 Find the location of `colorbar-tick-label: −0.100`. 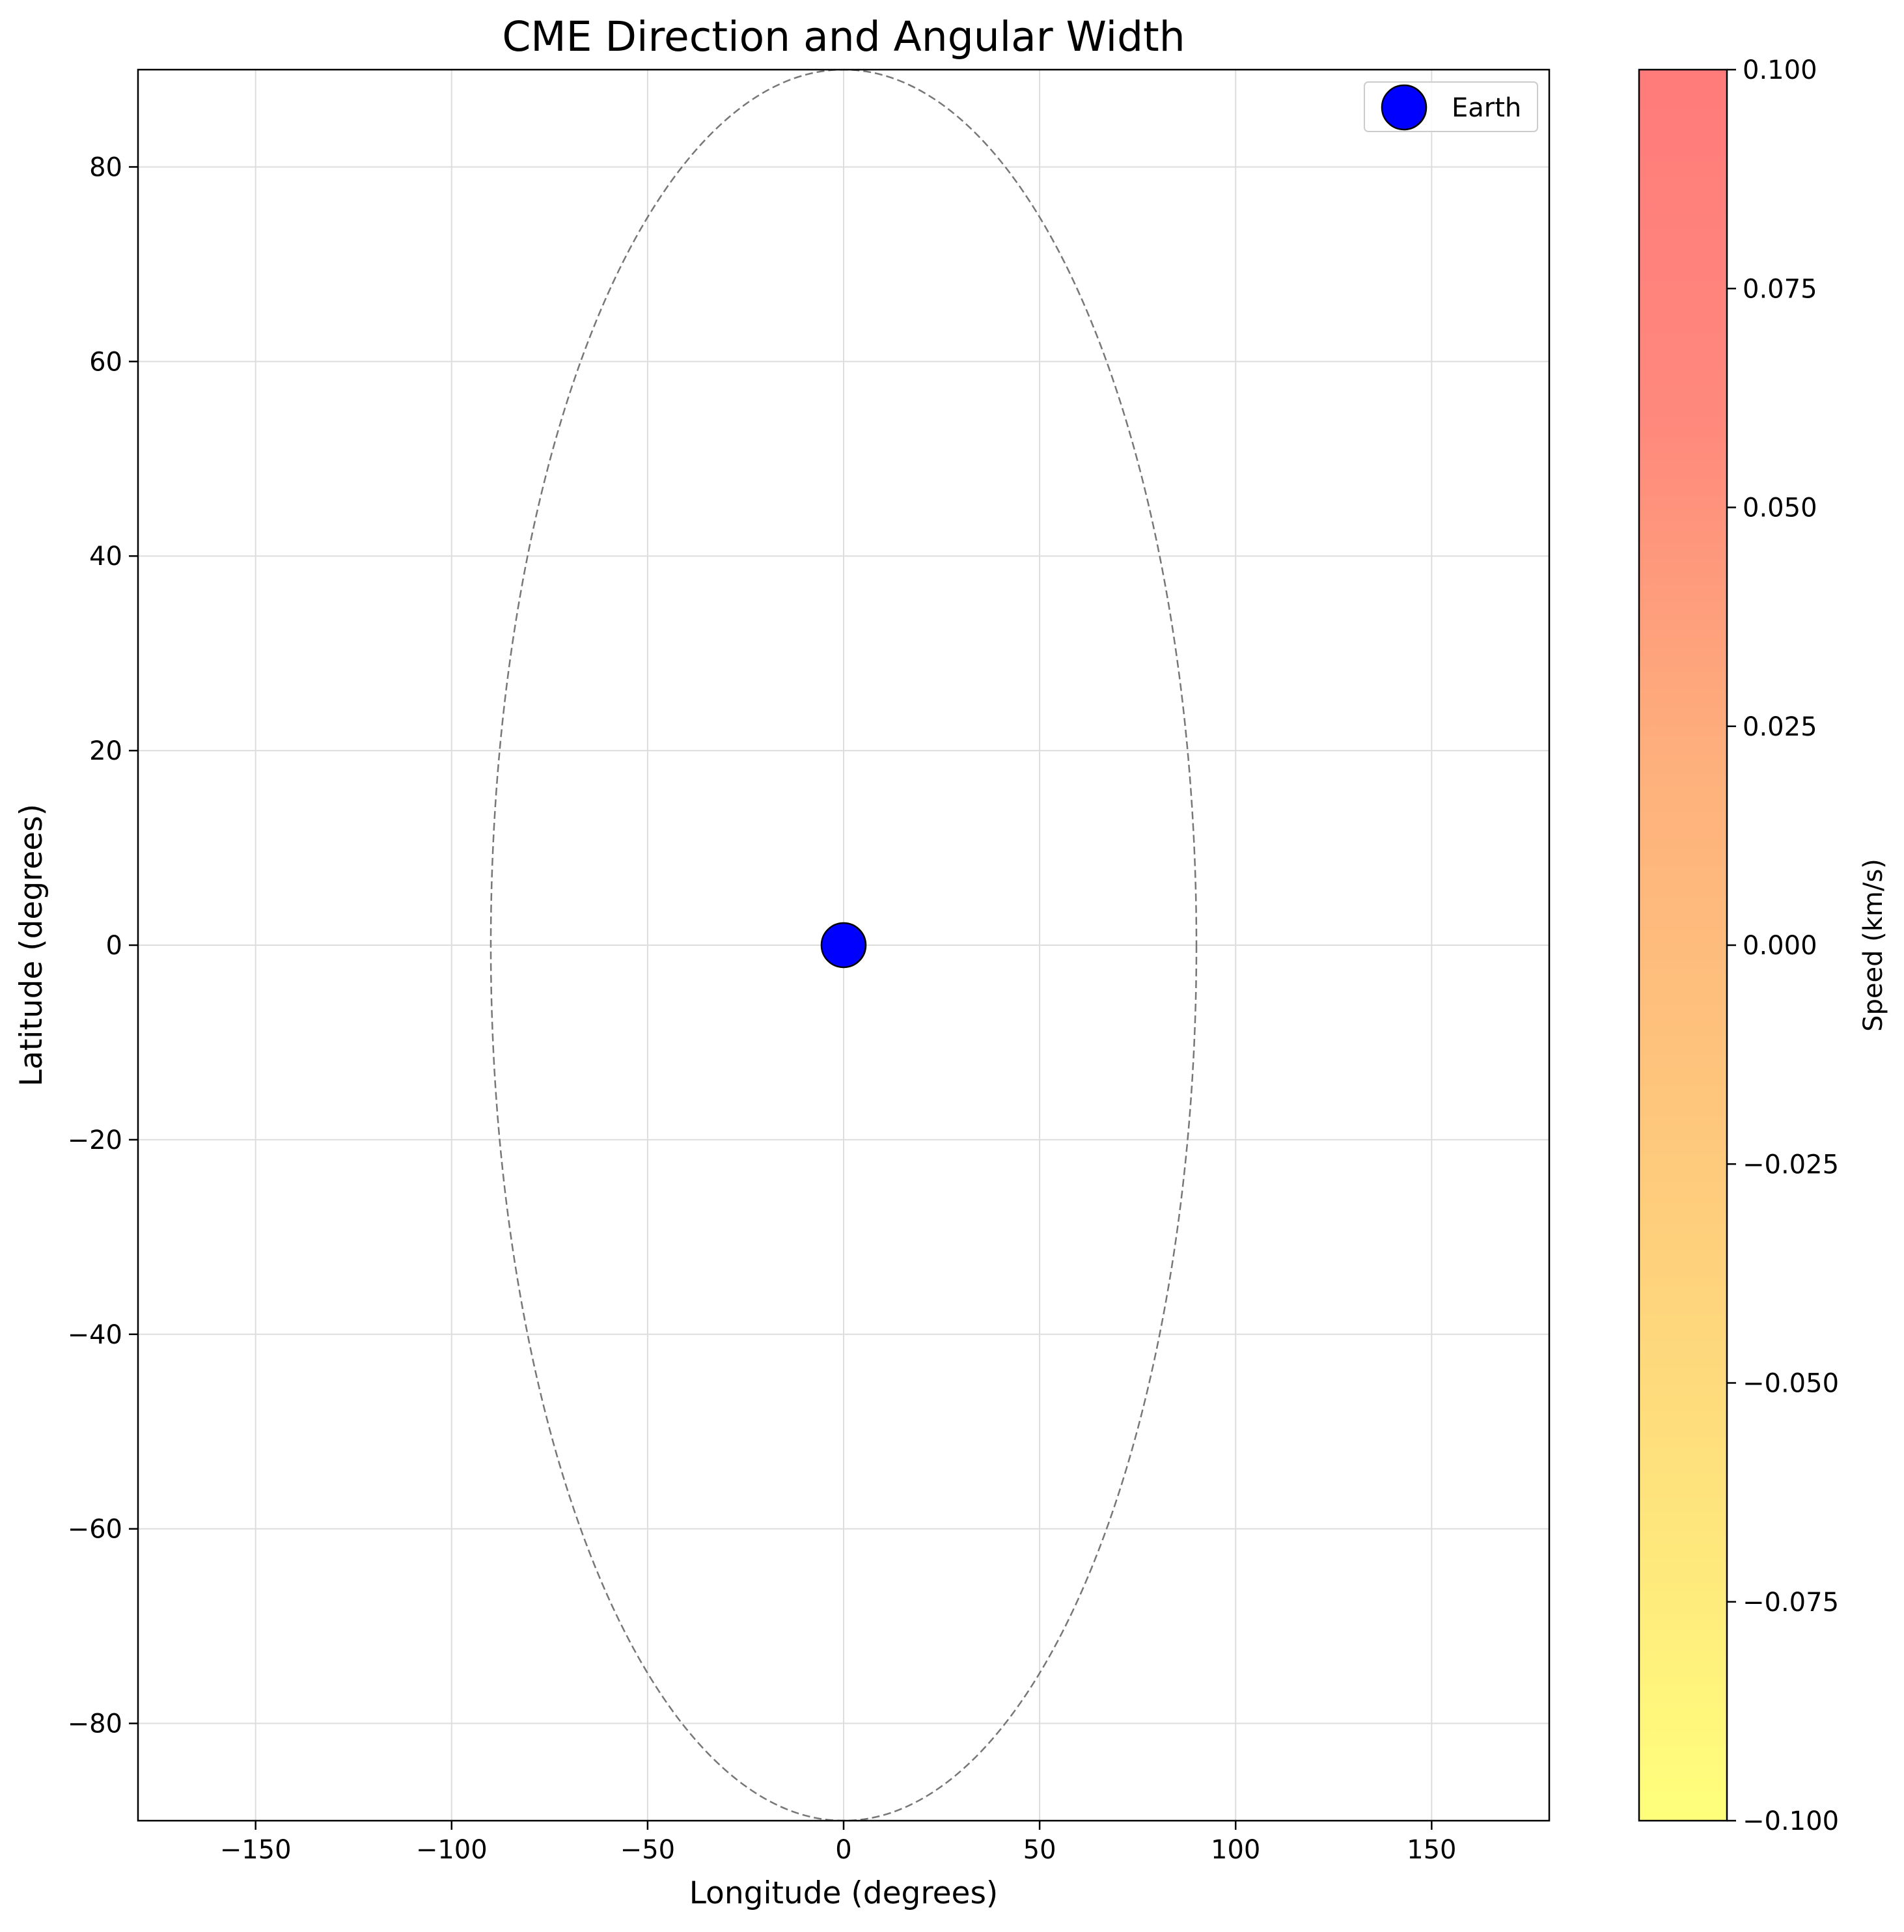

colorbar-tick-label: −0.100 is located at coordinates (1791, 1821).